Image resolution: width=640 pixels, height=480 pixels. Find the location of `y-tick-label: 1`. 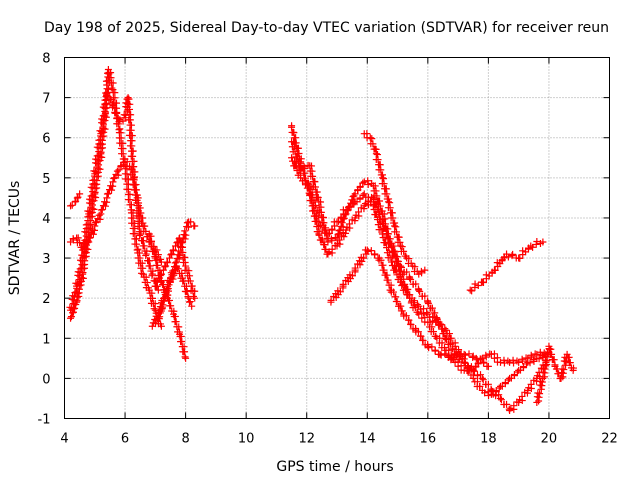

y-tick-label: 1 is located at coordinates (46, 339).